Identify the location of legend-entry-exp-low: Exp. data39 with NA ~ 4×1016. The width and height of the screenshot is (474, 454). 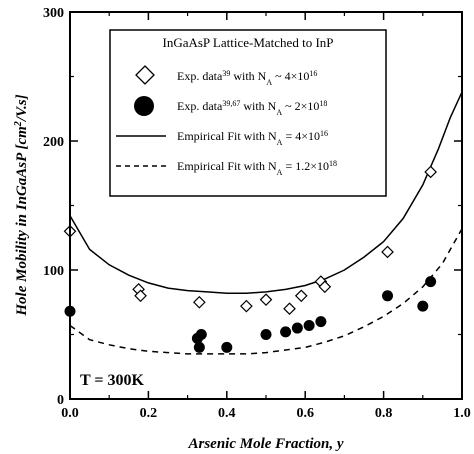
(247, 78).